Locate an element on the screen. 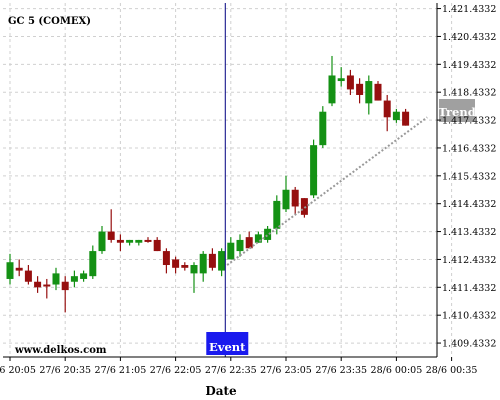  x-tick-label: 27/6 20:05 is located at coordinates (18, 370).